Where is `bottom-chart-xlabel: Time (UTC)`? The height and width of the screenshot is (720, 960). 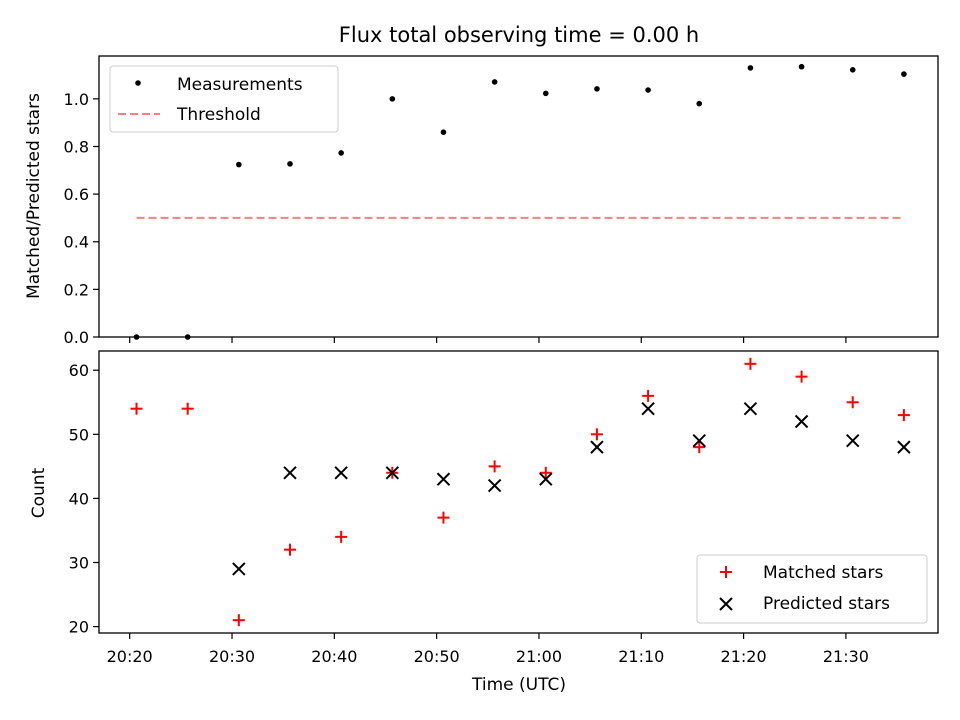
bottom-chart-xlabel: Time (UTC) is located at coordinates (518, 685).